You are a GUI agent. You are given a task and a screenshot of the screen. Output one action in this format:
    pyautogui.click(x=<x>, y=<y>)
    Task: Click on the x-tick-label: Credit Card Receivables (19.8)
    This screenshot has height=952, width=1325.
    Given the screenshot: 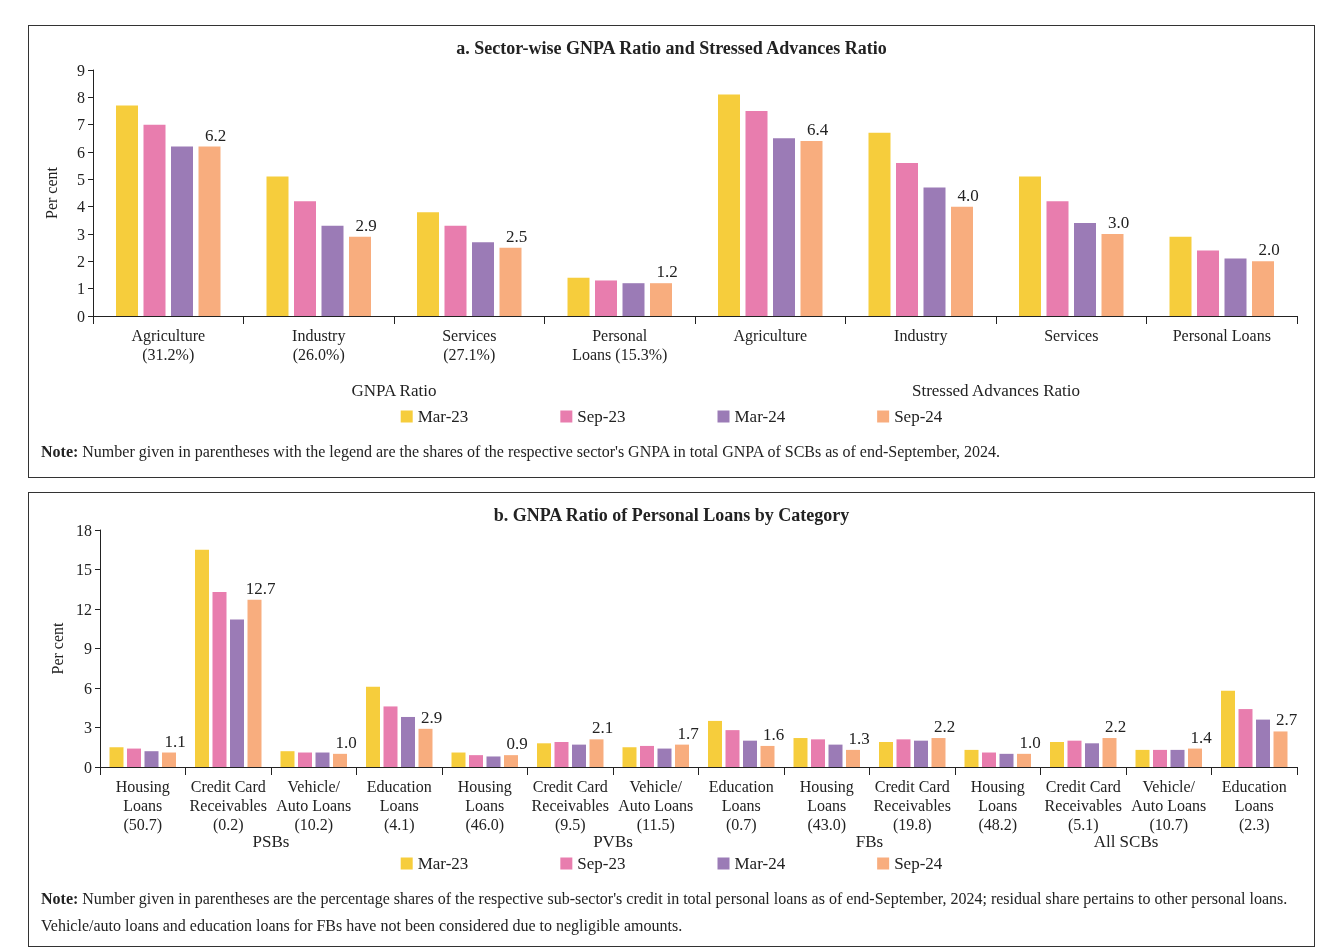 What is the action you would take?
    pyautogui.click(x=912, y=806)
    